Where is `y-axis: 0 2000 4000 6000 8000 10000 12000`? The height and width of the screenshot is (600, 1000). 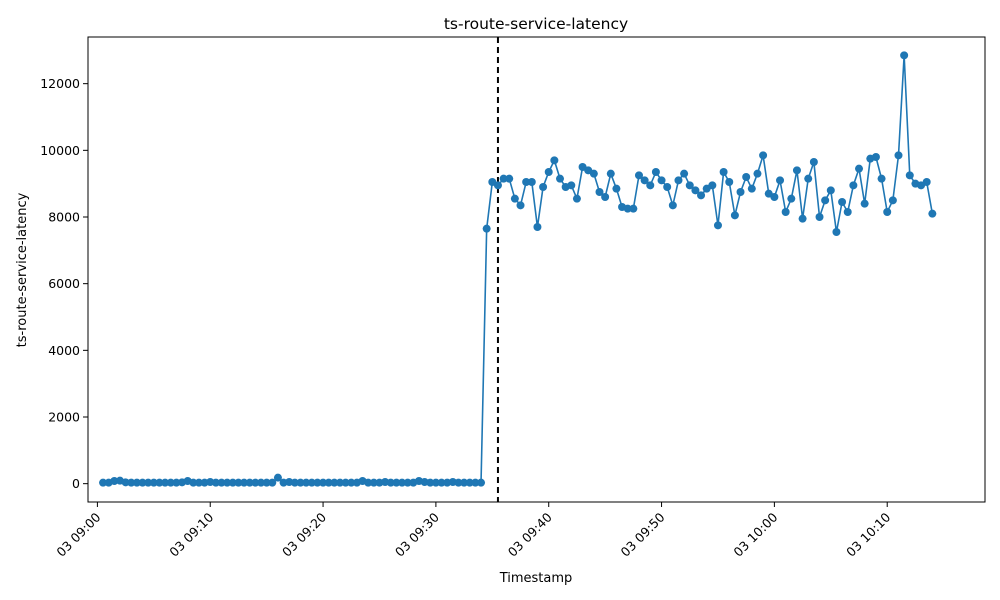
y-axis: 0 2000 4000 6000 8000 10000 12000 is located at coordinates (64, 283).